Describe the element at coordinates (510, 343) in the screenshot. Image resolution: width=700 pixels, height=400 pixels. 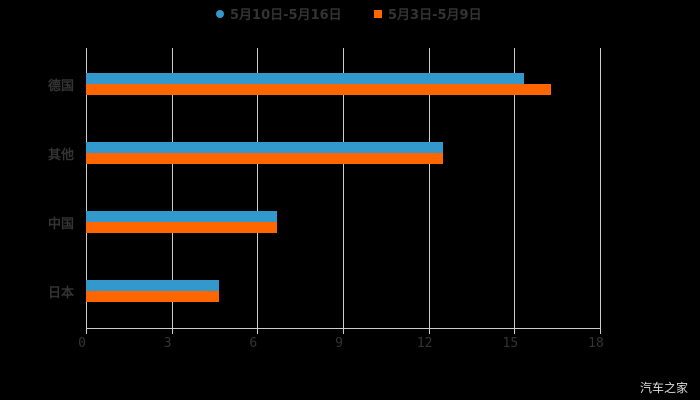
I see `x-tick-label: 15` at that location.